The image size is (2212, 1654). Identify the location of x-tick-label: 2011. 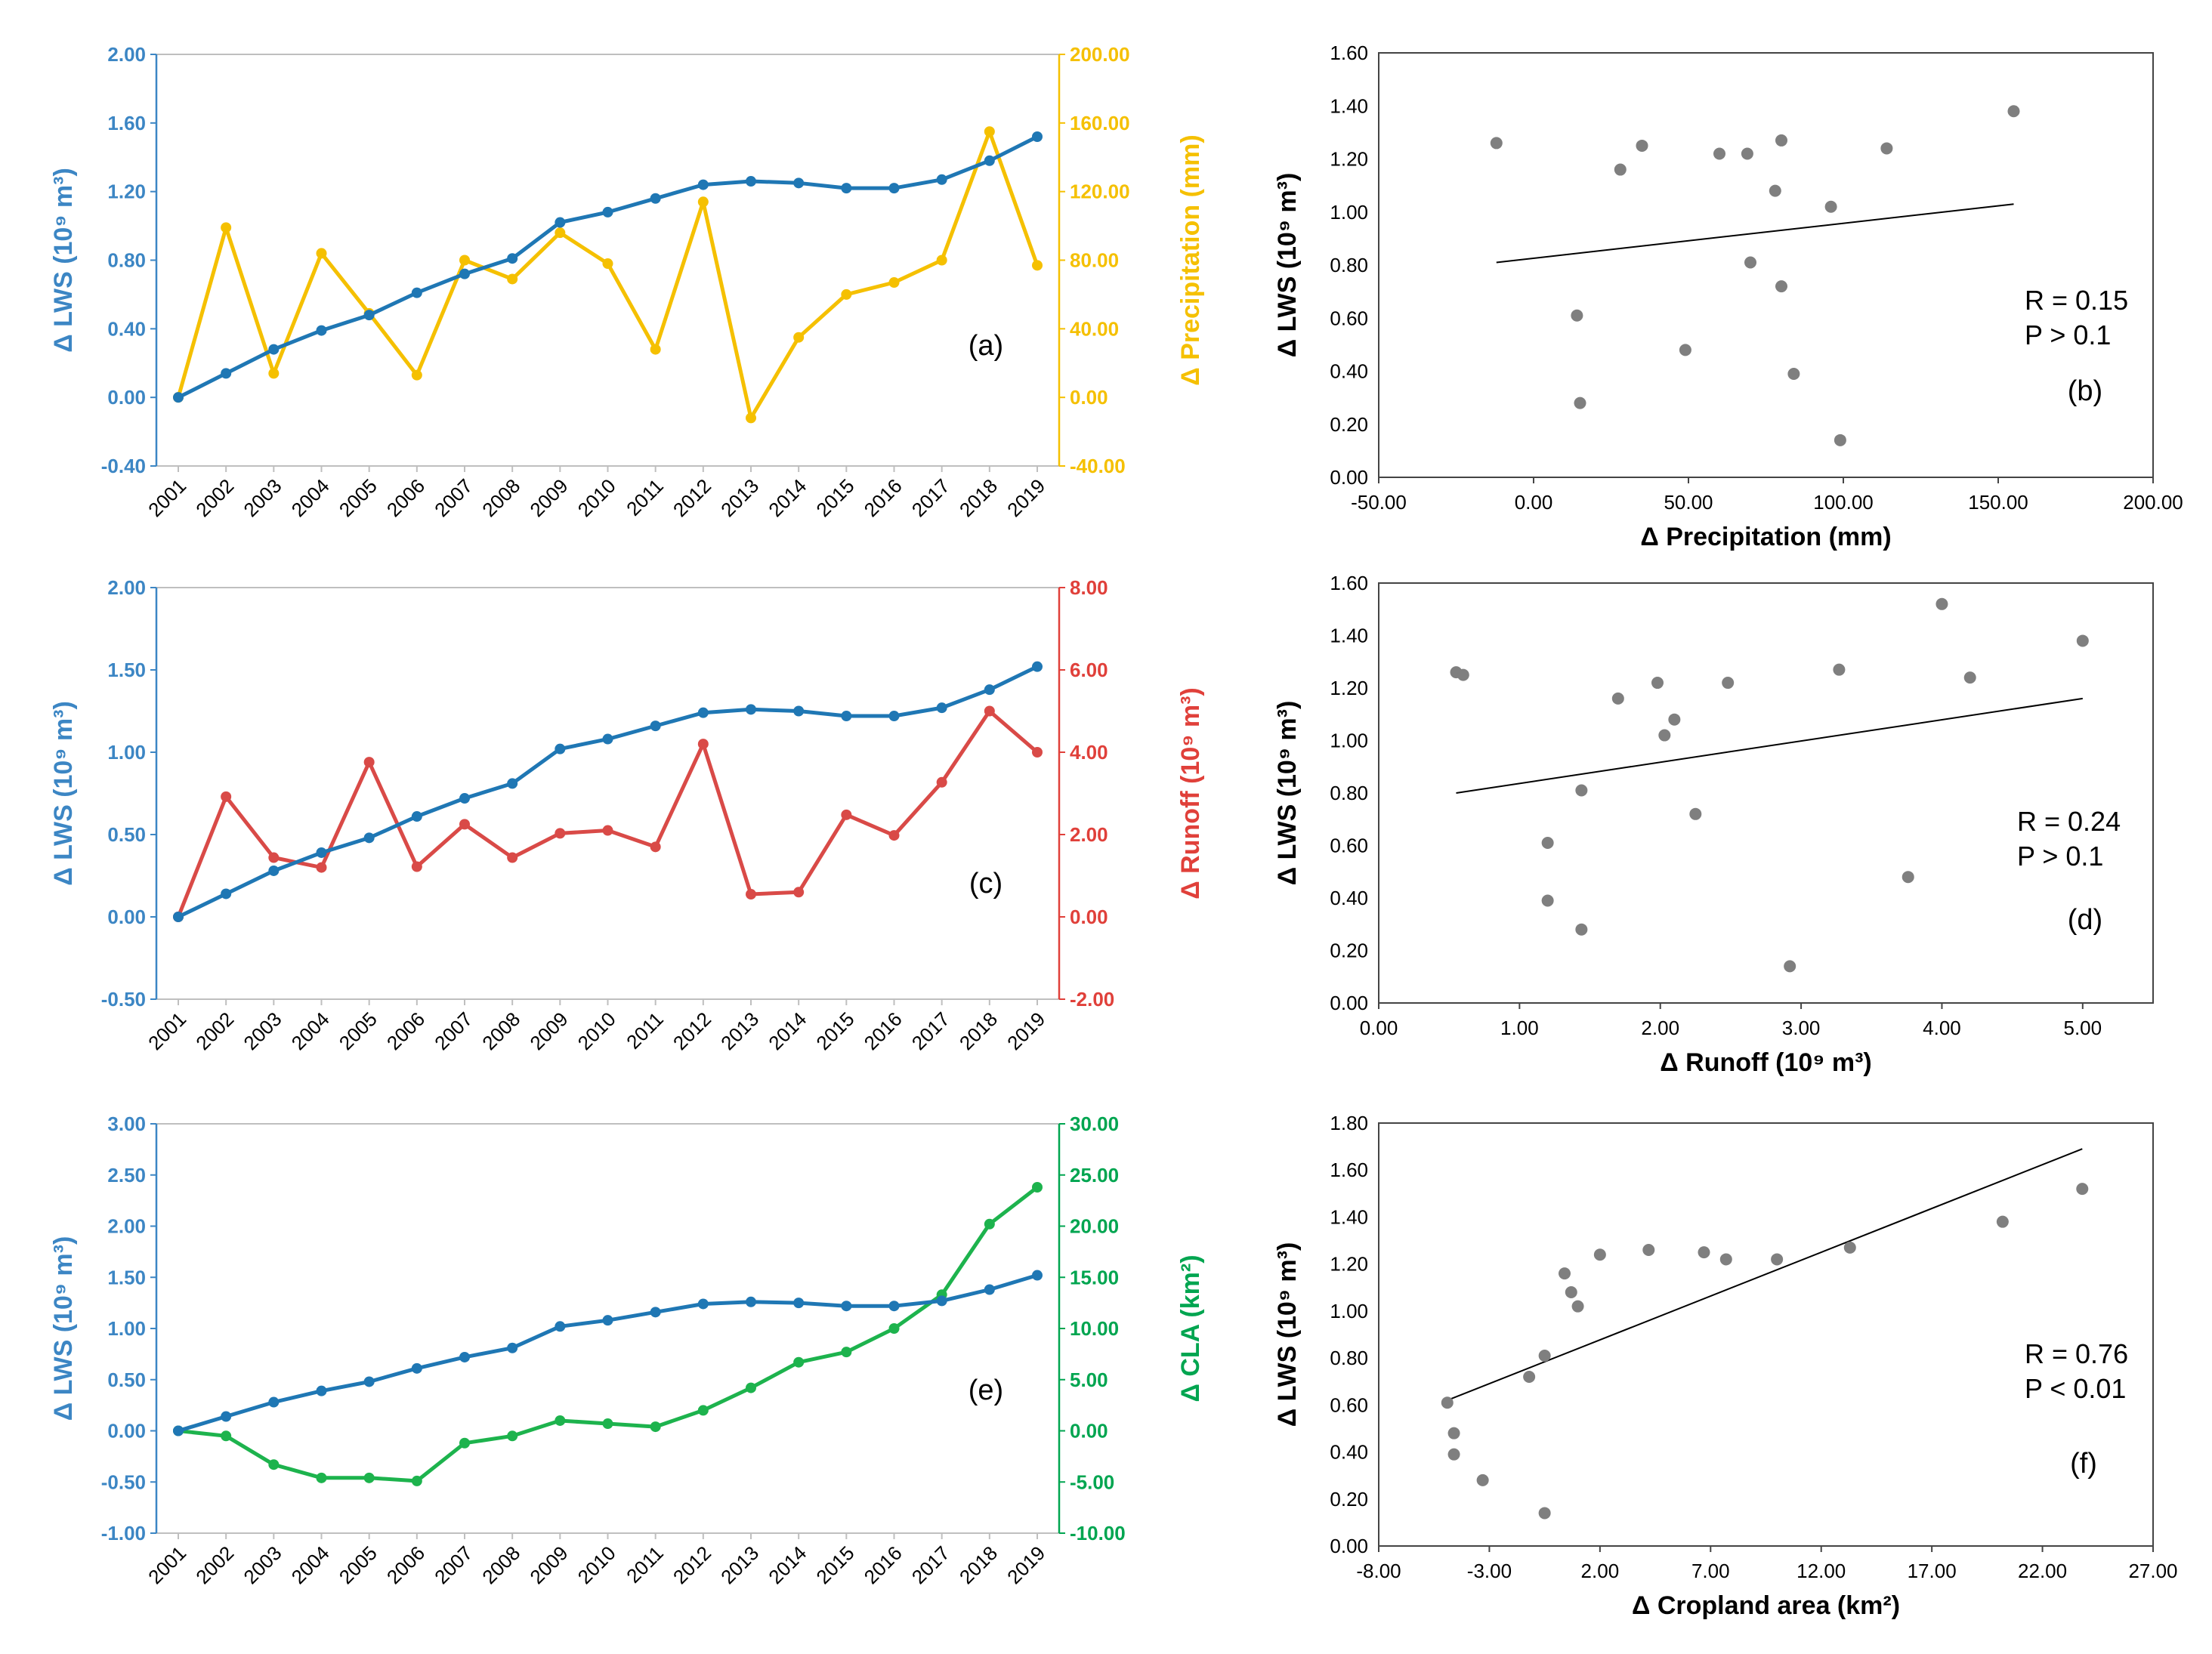
(645, 1031).